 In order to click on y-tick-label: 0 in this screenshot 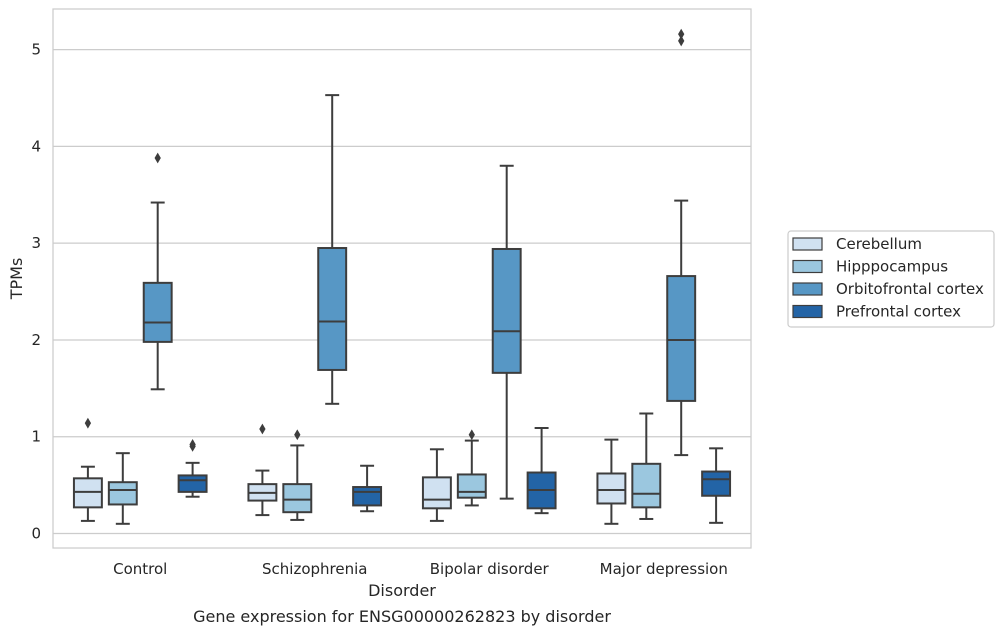, I will do `click(36, 533)`.